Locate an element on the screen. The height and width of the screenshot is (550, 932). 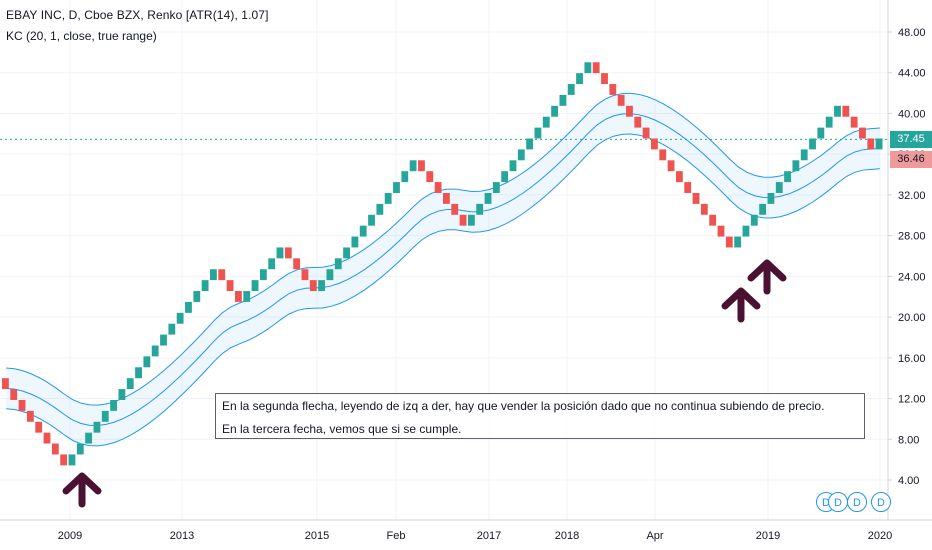
x-tick-label: 2019 is located at coordinates (768, 536).